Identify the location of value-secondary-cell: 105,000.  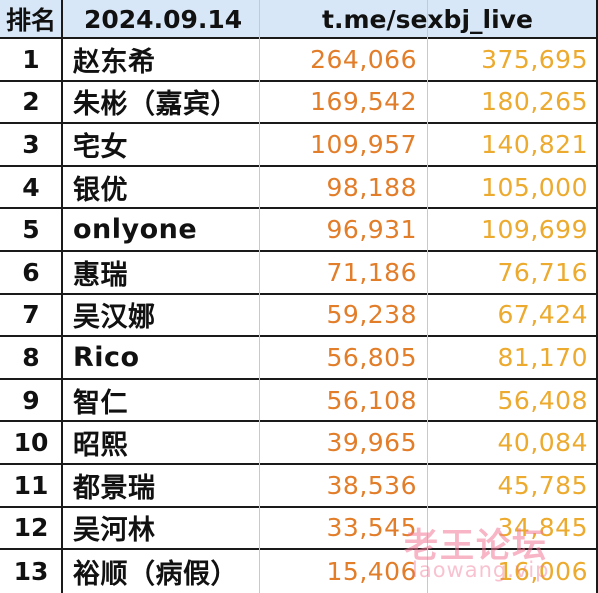
(512, 187).